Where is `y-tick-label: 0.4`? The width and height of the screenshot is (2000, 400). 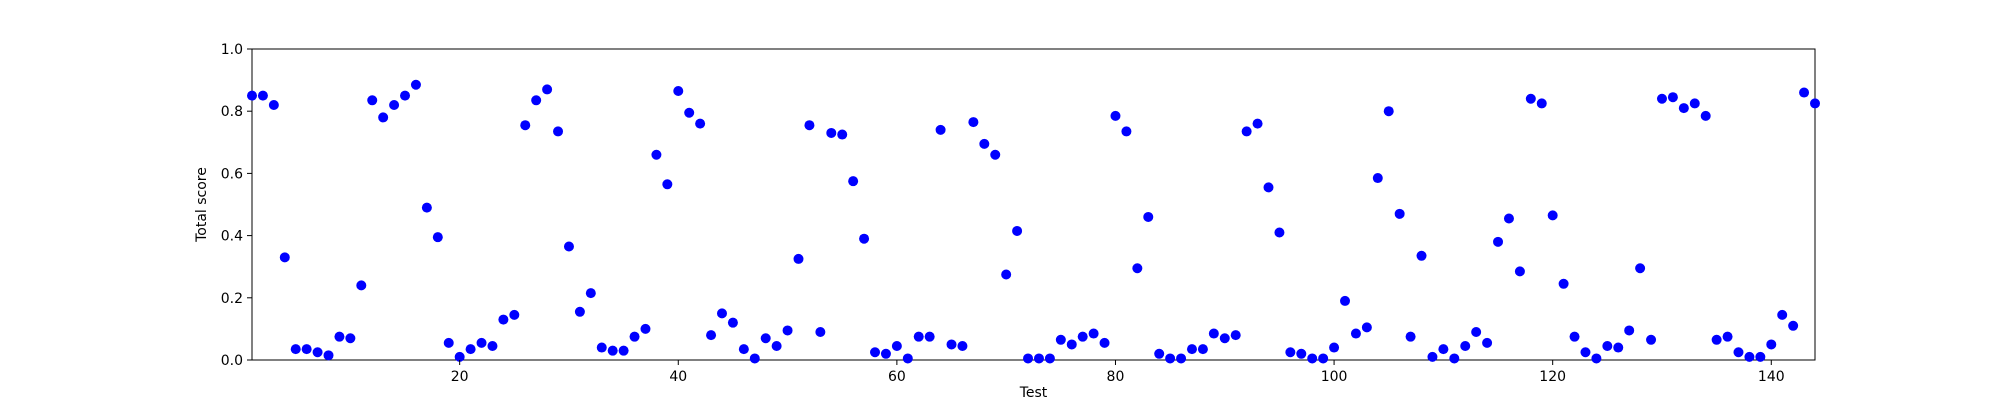 y-tick-label: 0.4 is located at coordinates (232, 237).